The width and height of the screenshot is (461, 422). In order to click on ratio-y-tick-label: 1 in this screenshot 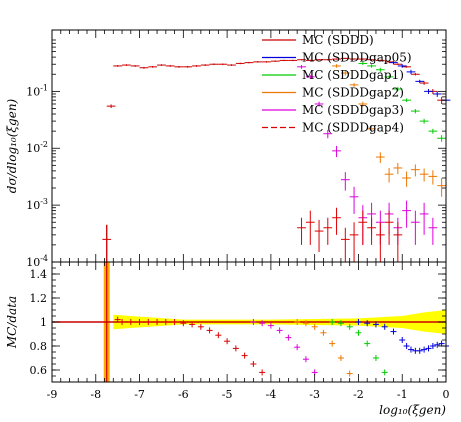, I will do `click(43, 322)`.